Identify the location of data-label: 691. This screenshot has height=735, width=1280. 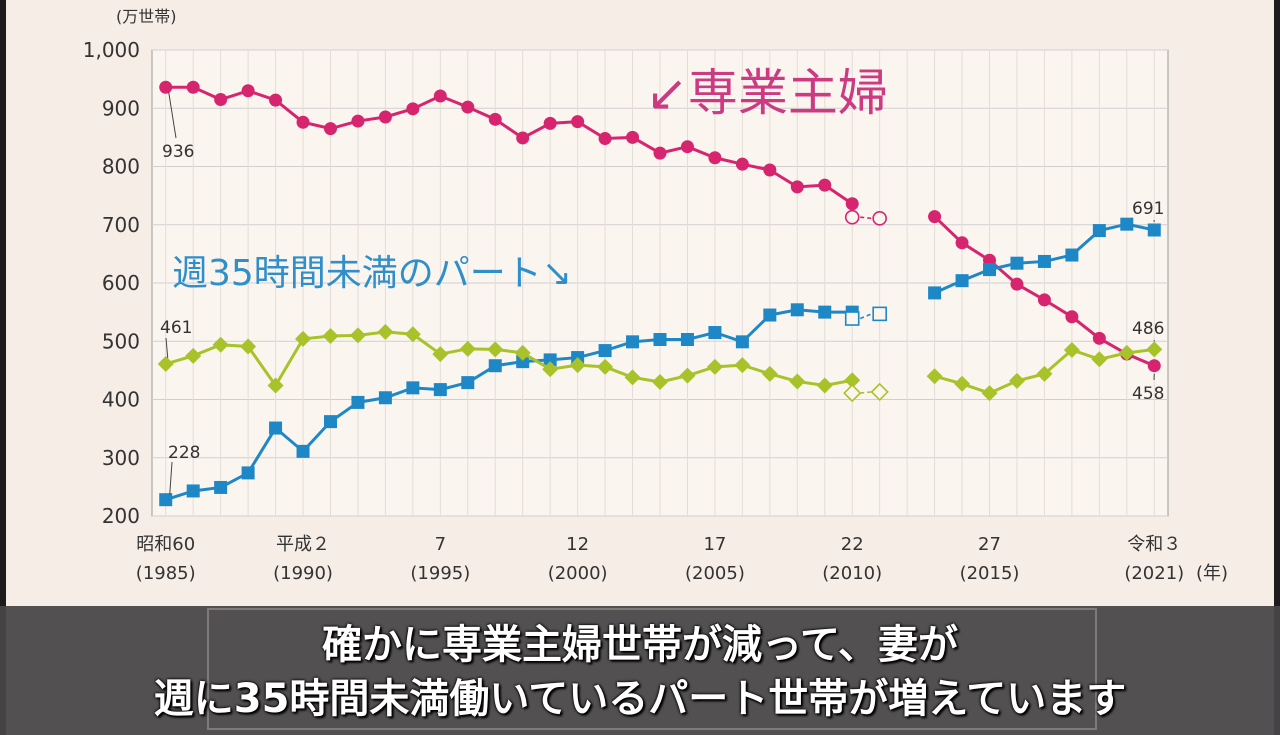
(1148, 209).